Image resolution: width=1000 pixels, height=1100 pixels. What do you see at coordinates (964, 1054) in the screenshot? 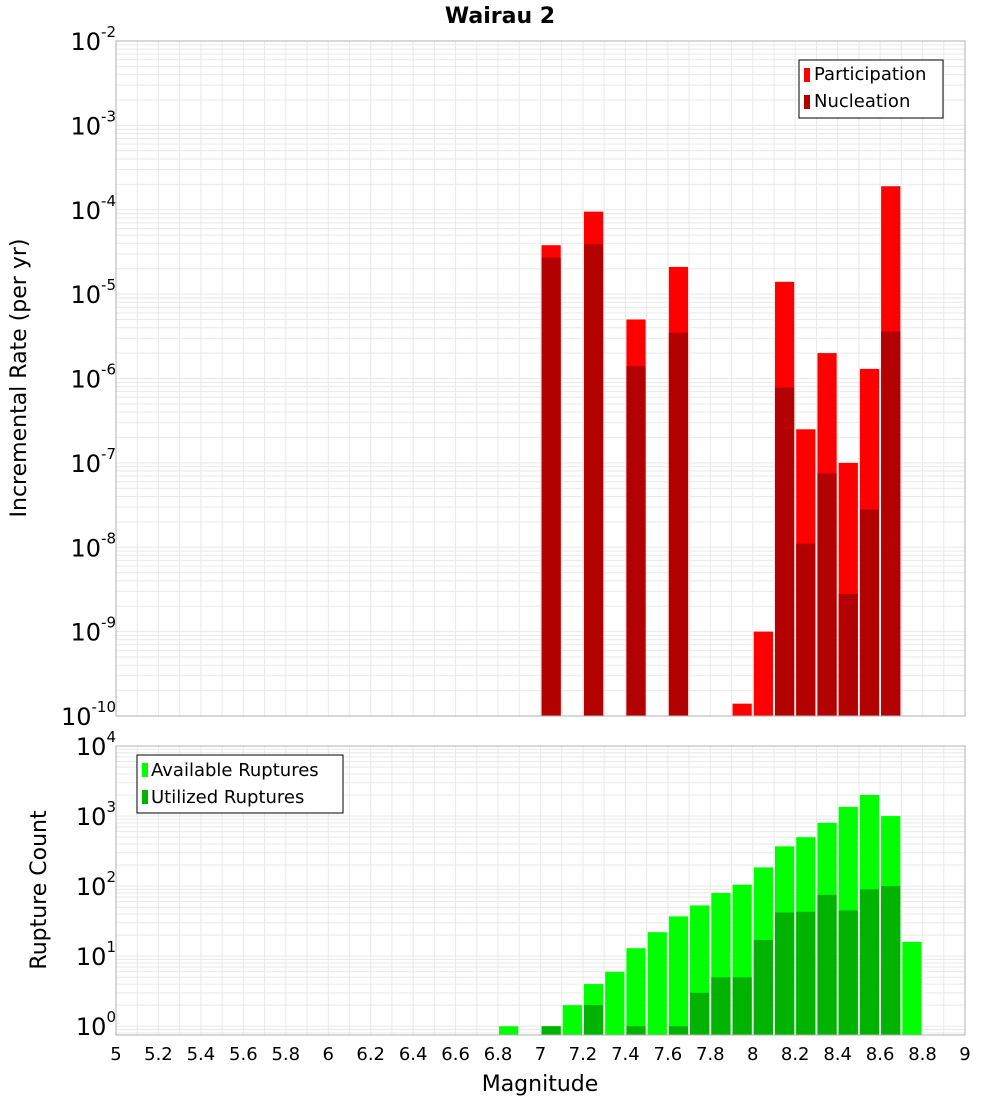
I see `x-tick-label: 9` at bounding box center [964, 1054].